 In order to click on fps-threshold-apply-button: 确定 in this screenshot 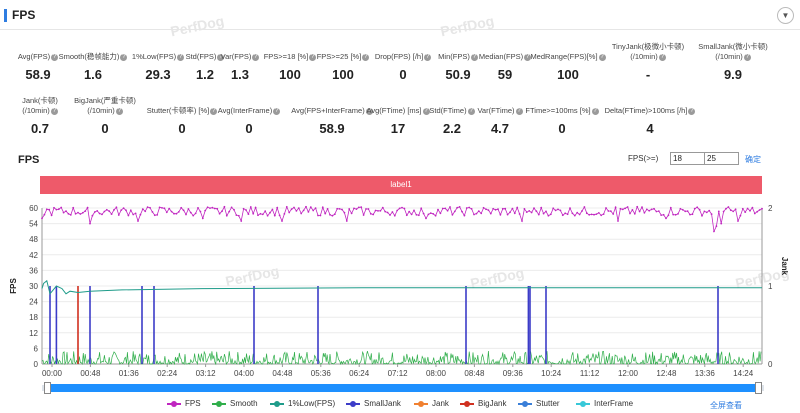, I will do `click(753, 159)`.